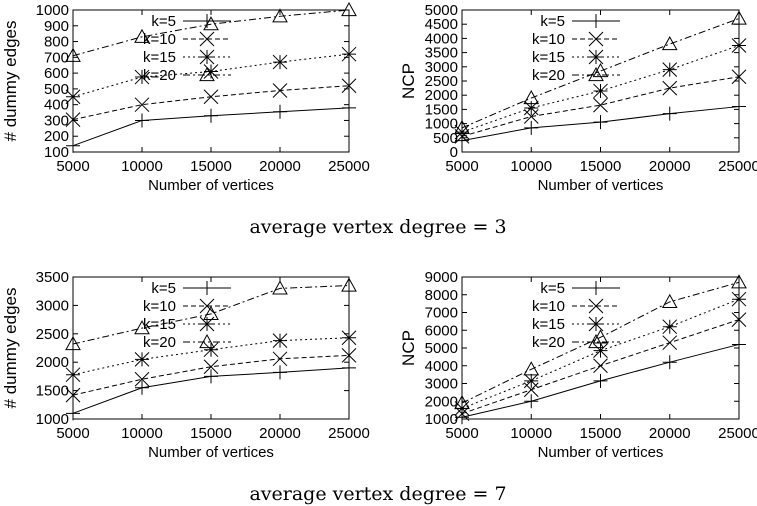 This screenshot has height=506, width=757. What do you see at coordinates (441, 313) in the screenshot?
I see `y-tick-label: 7000` at bounding box center [441, 313].